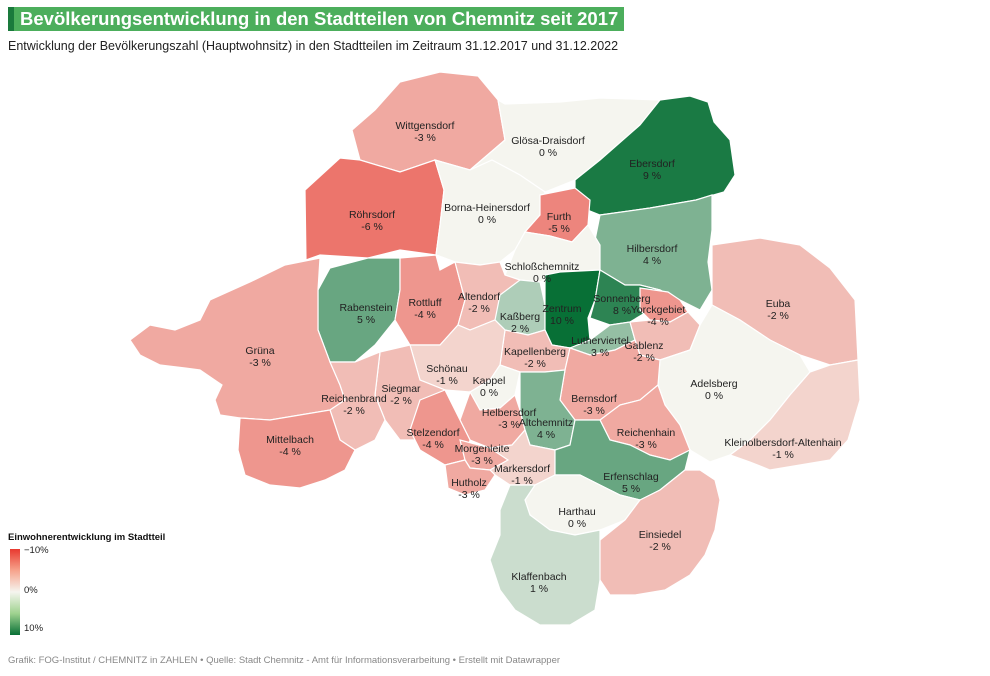 This screenshot has width=990, height=676. I want to click on district-label-wittgensdorf: Wittgensdorf, so click(425, 126).